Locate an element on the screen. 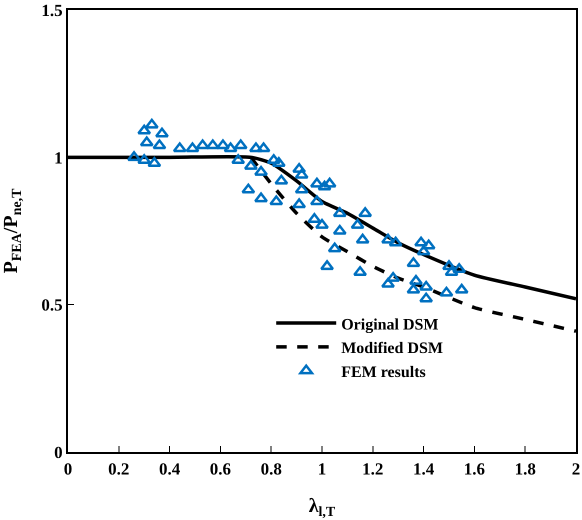  x-tick-label: 1.2 is located at coordinates (373, 468).